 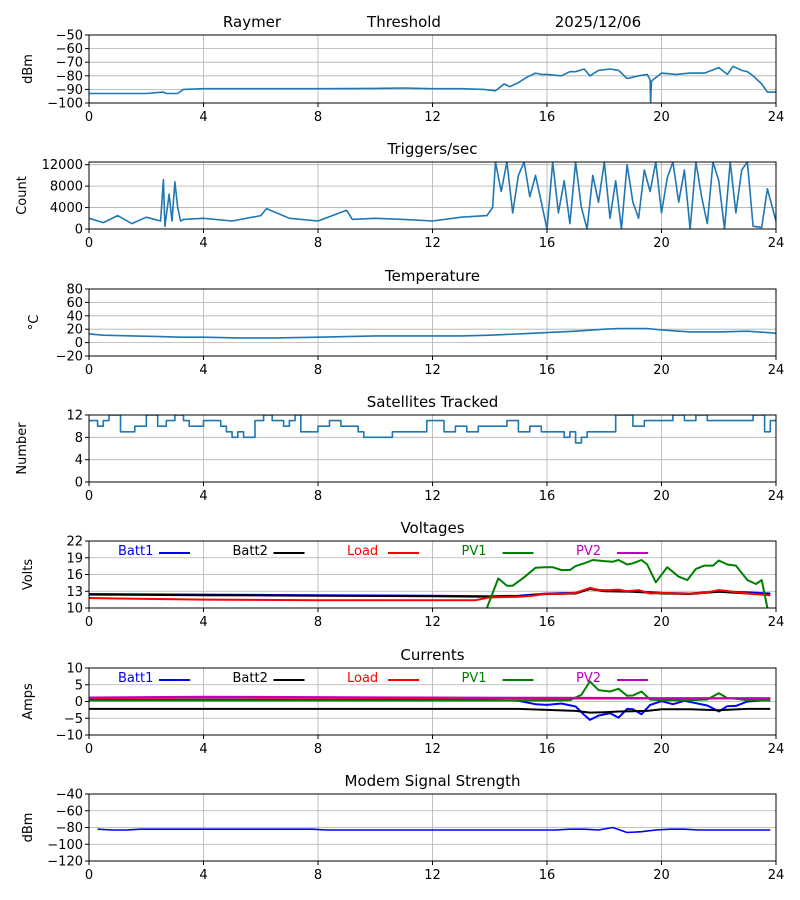 I want to click on chart-signal: 0 4 8 12 16 20 24 −100−90−80−70−60−50 dBm, so click(x=402, y=77).